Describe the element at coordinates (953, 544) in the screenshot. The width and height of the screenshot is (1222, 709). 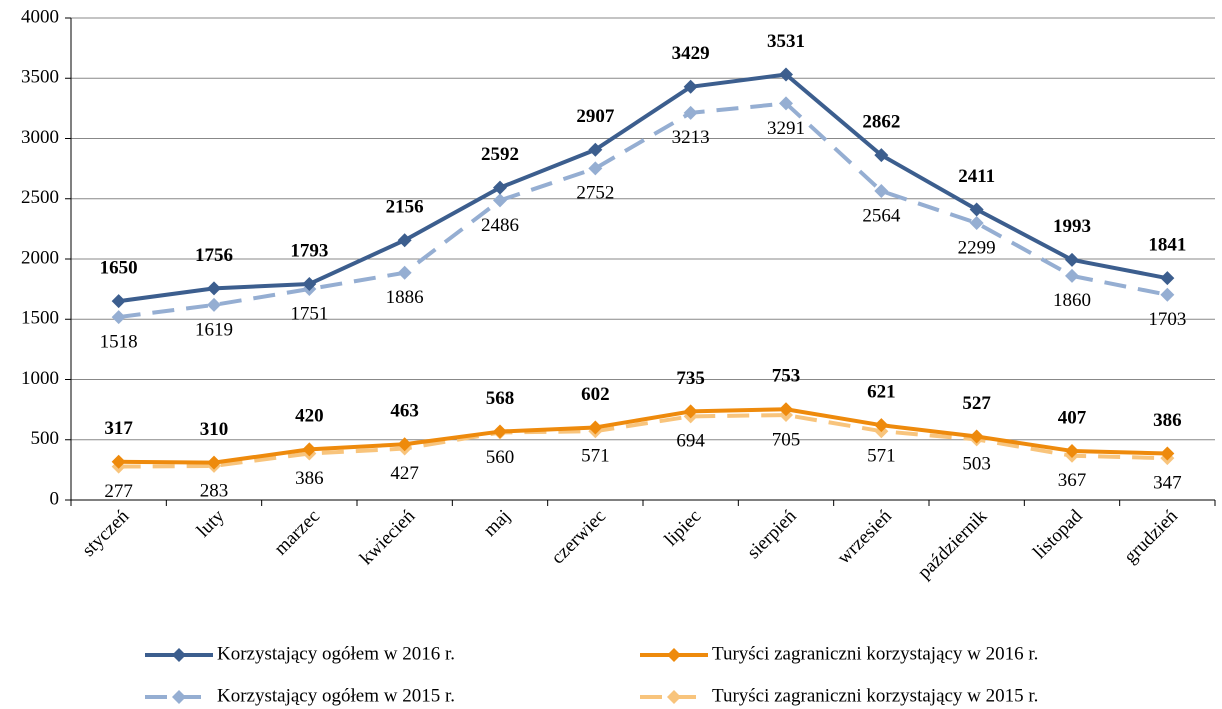
I see `x-tick-label: październik` at that location.